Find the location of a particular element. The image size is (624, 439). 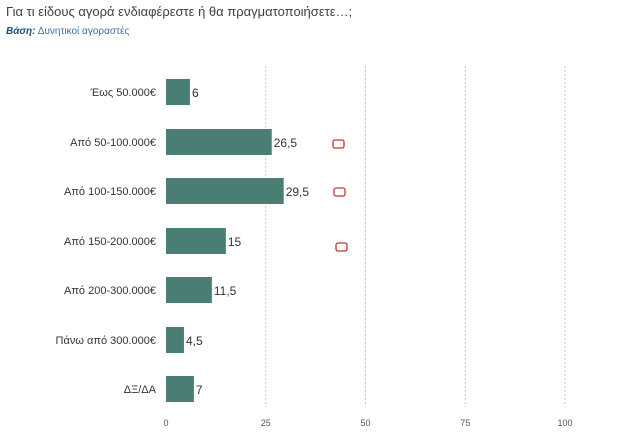

category-label-2: Από 100-150.000€ is located at coordinates (110, 192).